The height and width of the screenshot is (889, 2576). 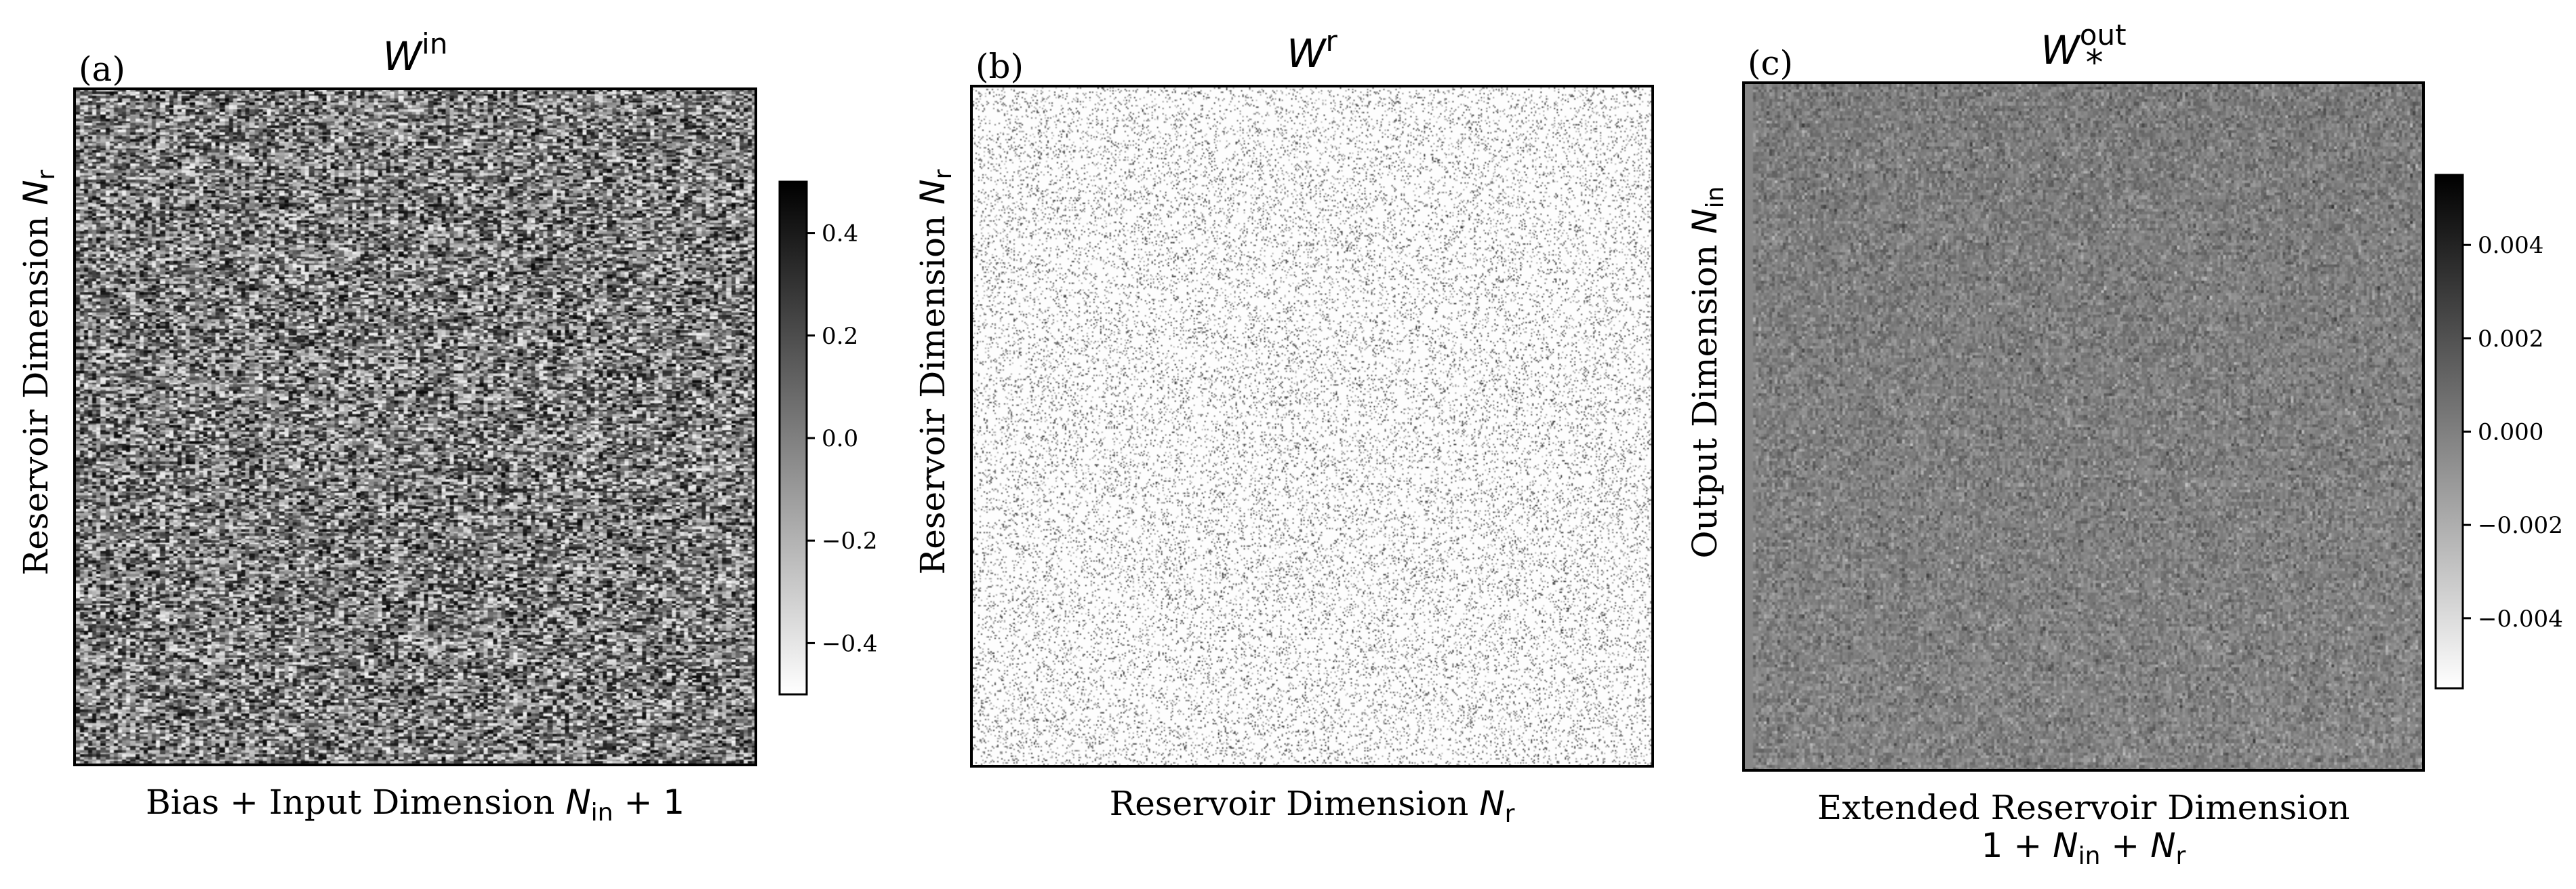 What do you see at coordinates (1312, 50) in the screenshot?
I see `panel-title: Wr` at bounding box center [1312, 50].